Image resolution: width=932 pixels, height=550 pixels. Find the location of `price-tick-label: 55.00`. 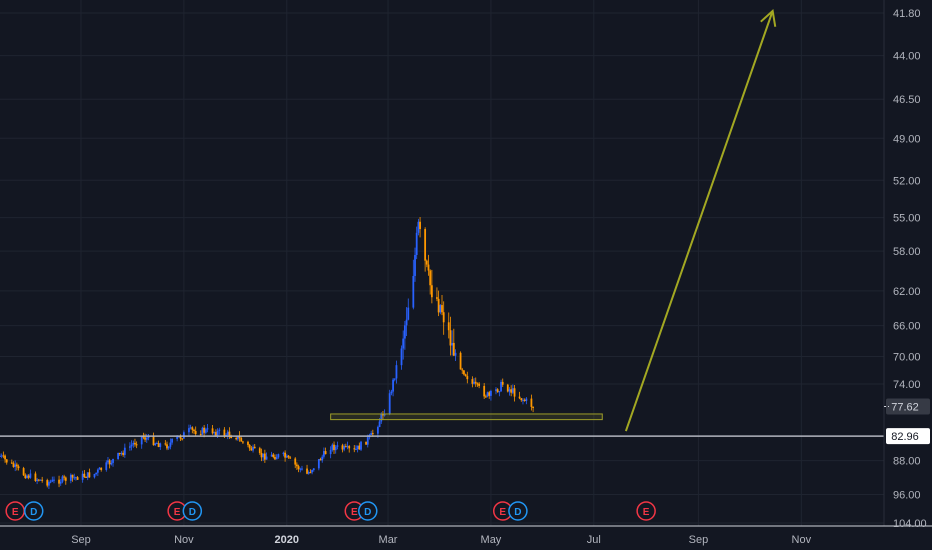

price-tick-label: 55.00 is located at coordinates (907, 219).